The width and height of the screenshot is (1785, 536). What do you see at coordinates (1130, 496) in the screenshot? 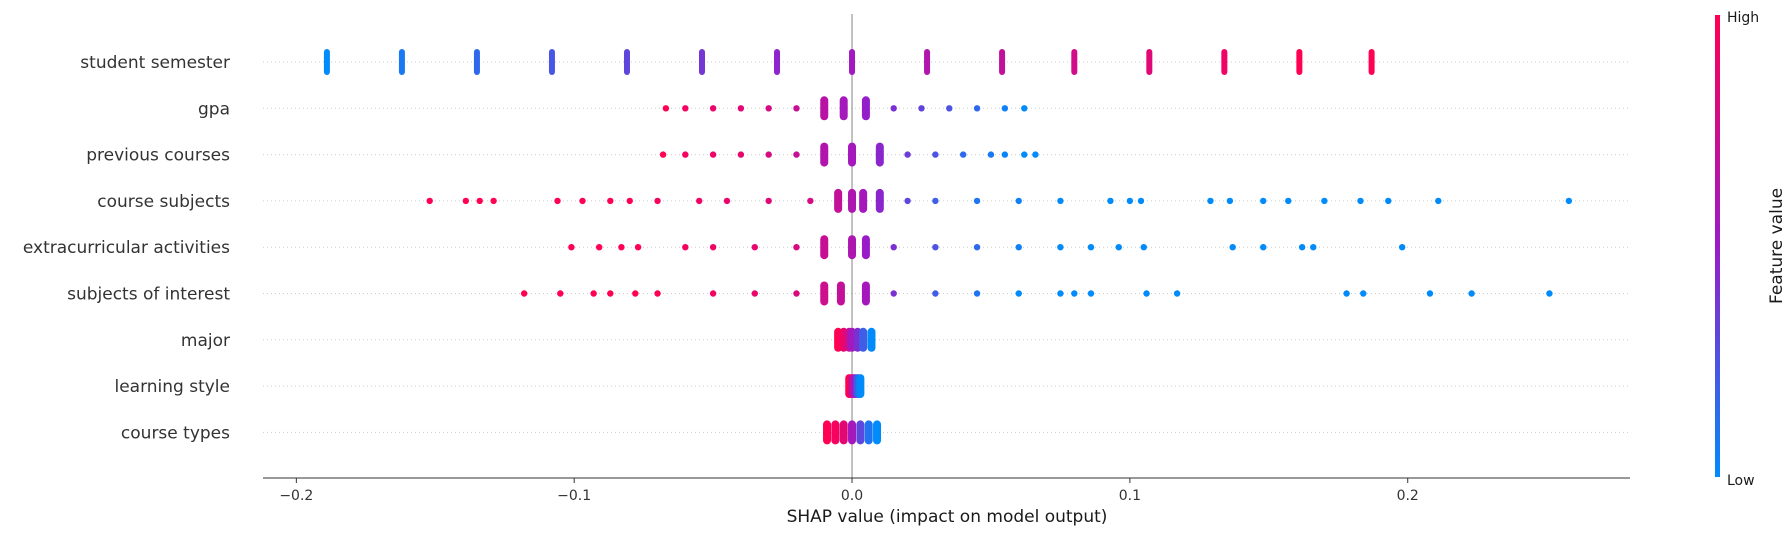
I see `x-tick-label: 0.1` at bounding box center [1130, 496].